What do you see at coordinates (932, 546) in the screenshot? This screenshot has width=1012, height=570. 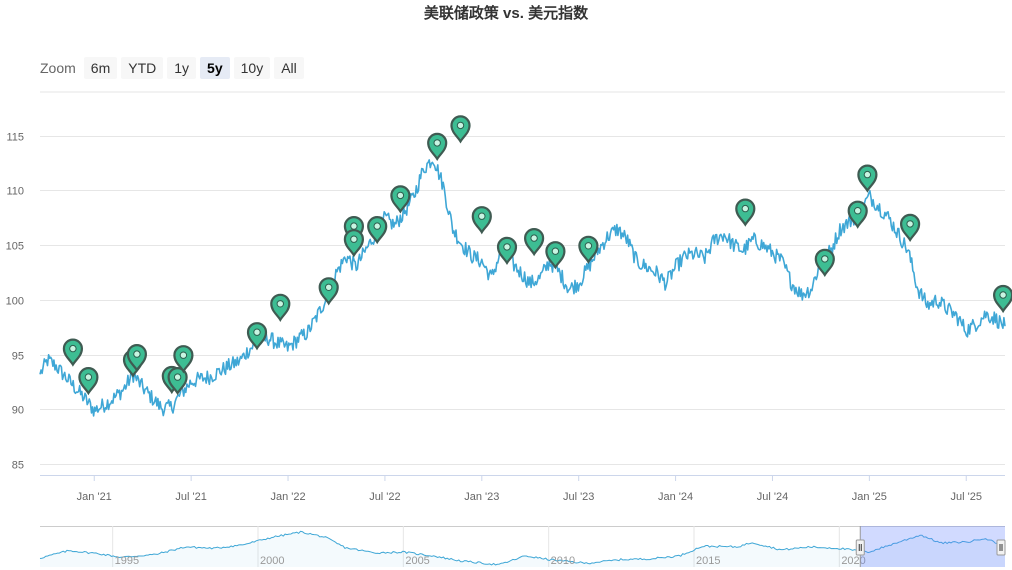 I see `navigator-selected-range` at bounding box center [932, 546].